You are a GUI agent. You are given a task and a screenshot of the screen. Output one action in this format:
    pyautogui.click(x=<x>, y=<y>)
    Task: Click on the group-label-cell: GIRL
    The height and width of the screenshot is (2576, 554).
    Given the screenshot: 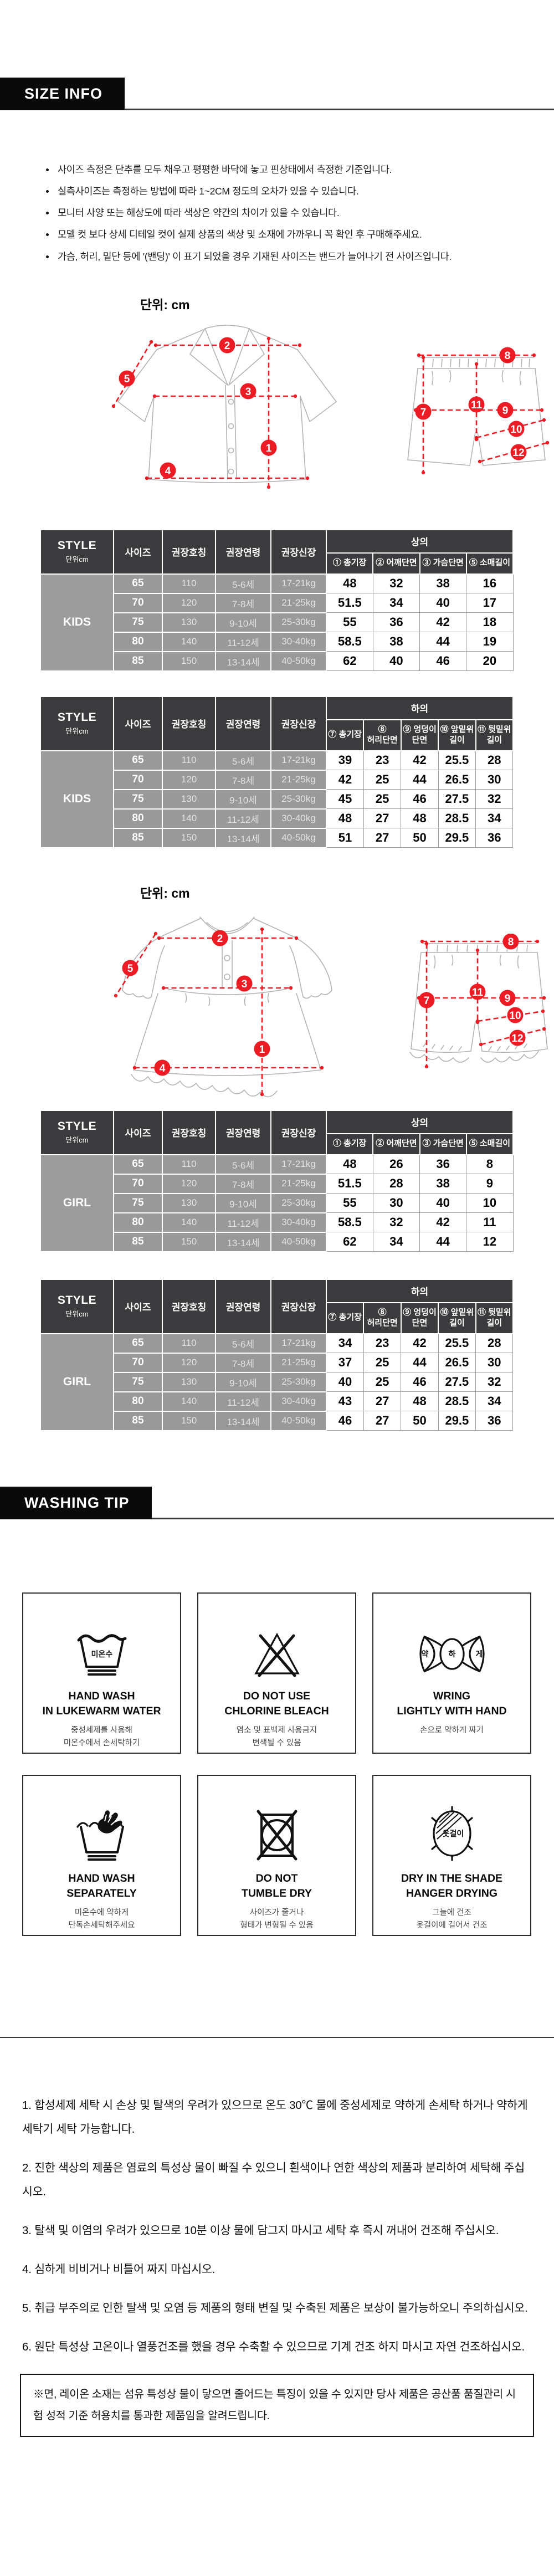 What is the action you would take?
    pyautogui.click(x=77, y=1382)
    